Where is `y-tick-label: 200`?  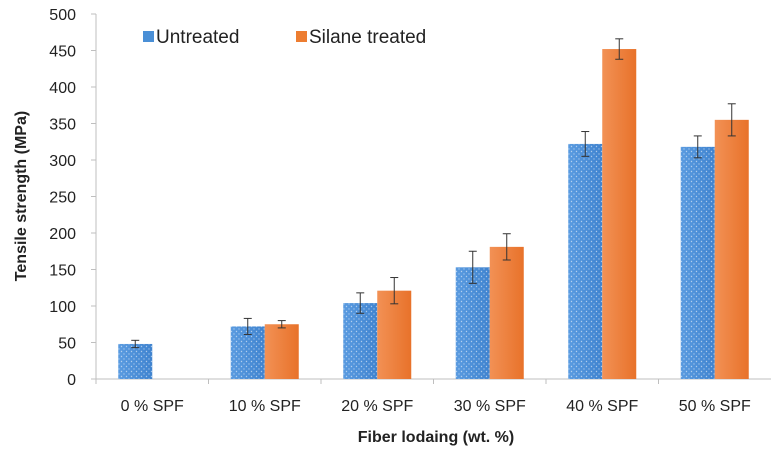 y-tick-label: 200 is located at coordinates (62, 234).